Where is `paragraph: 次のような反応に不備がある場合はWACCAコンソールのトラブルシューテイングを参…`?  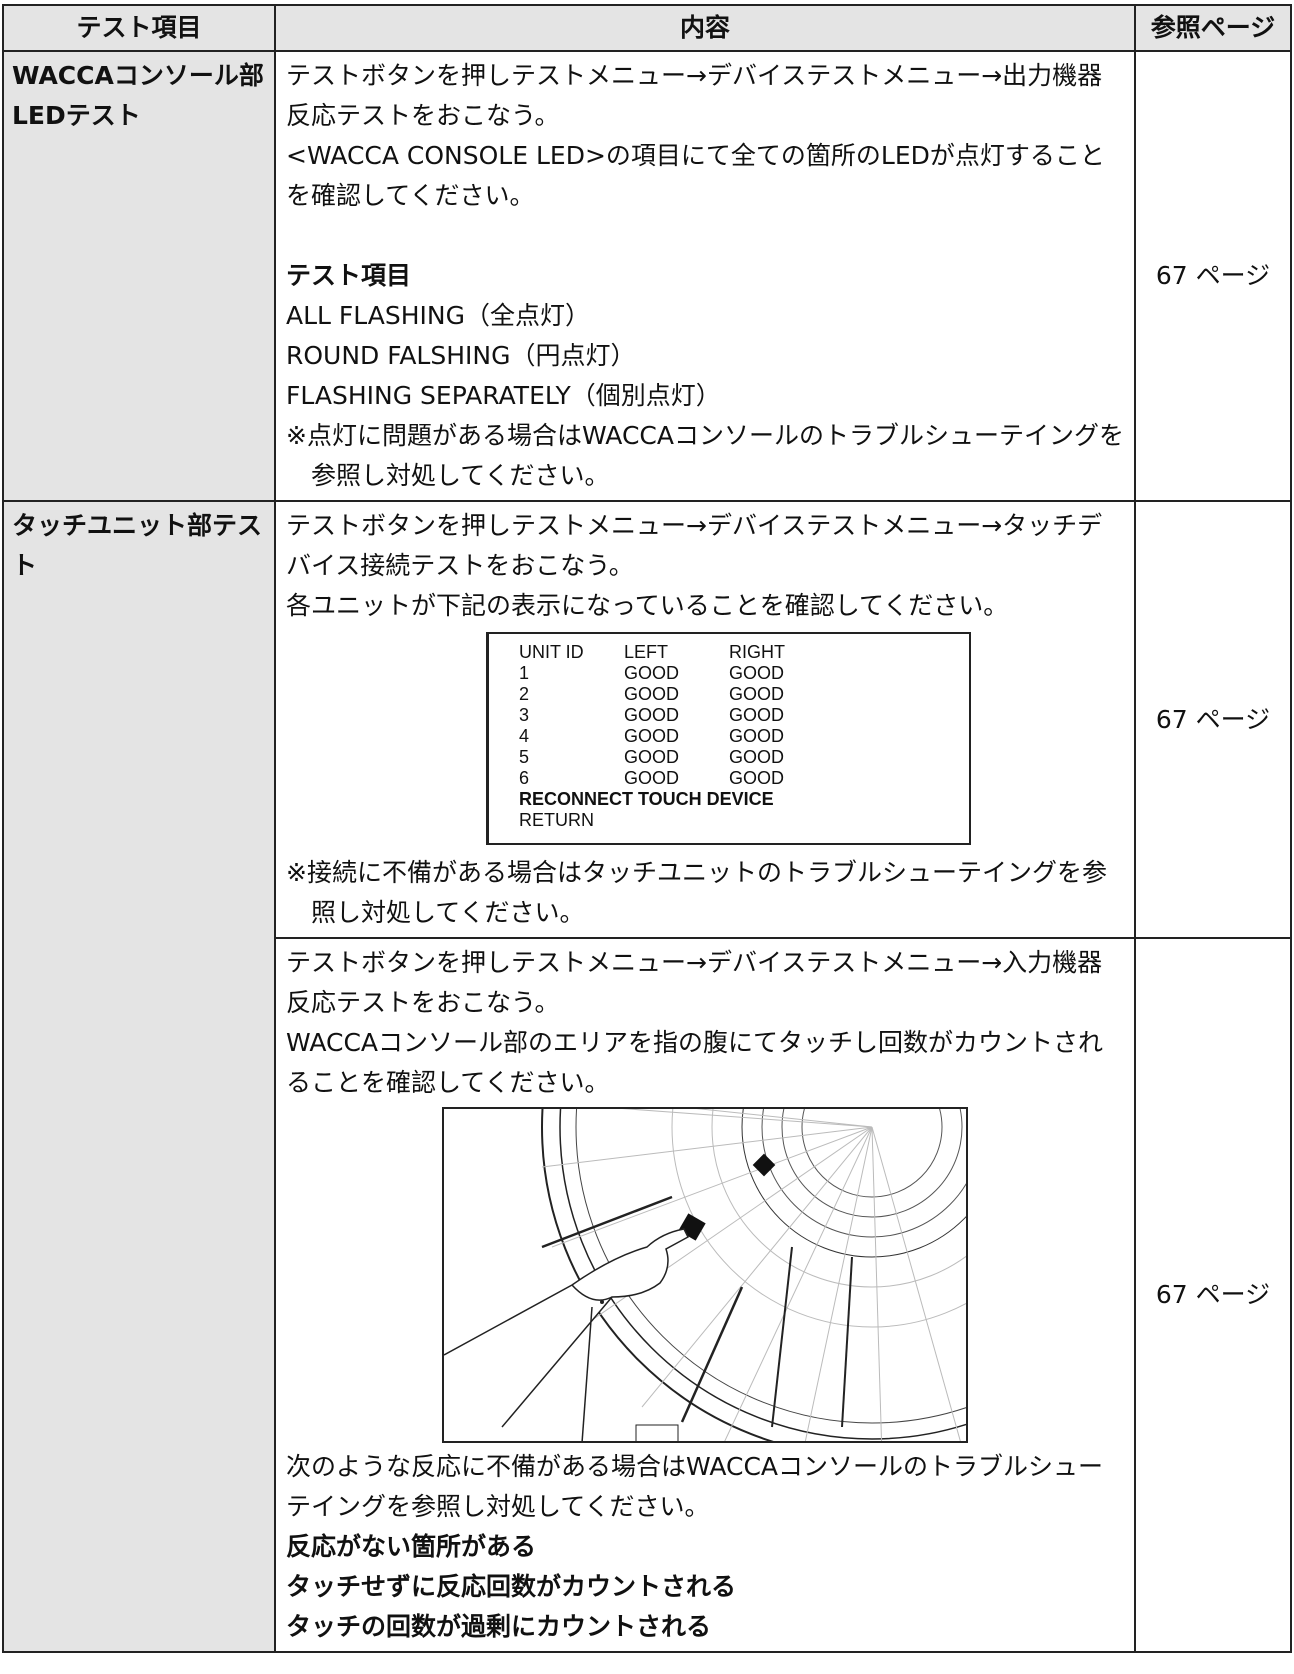 paragraph: 次のような反応に不備がある場合はWACCAコンソールのトラブルシューテイングを参… is located at coordinates (695, 1486).